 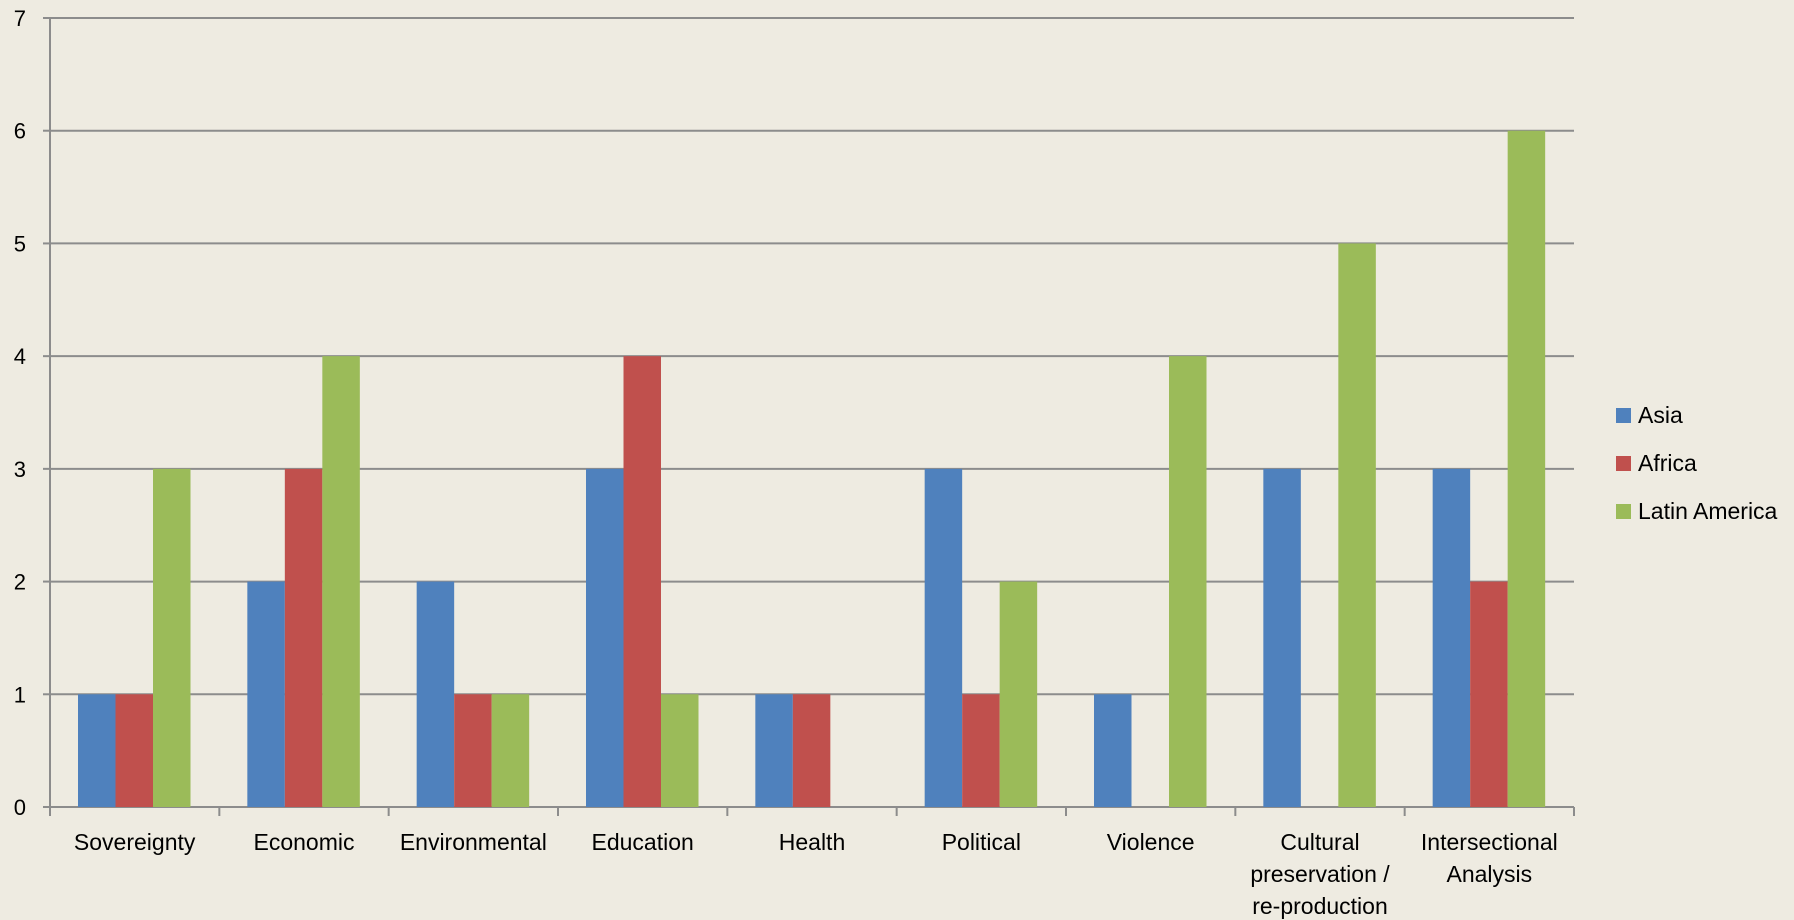 I want to click on x-category-label: Economic, so click(x=304, y=842).